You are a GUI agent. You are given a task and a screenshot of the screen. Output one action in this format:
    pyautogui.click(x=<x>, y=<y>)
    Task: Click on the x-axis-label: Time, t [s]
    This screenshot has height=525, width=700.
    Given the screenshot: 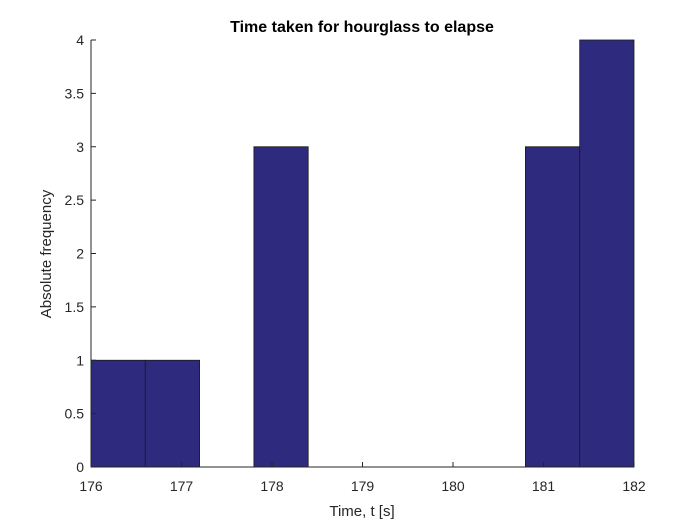 What is the action you would take?
    pyautogui.click(x=361, y=511)
    